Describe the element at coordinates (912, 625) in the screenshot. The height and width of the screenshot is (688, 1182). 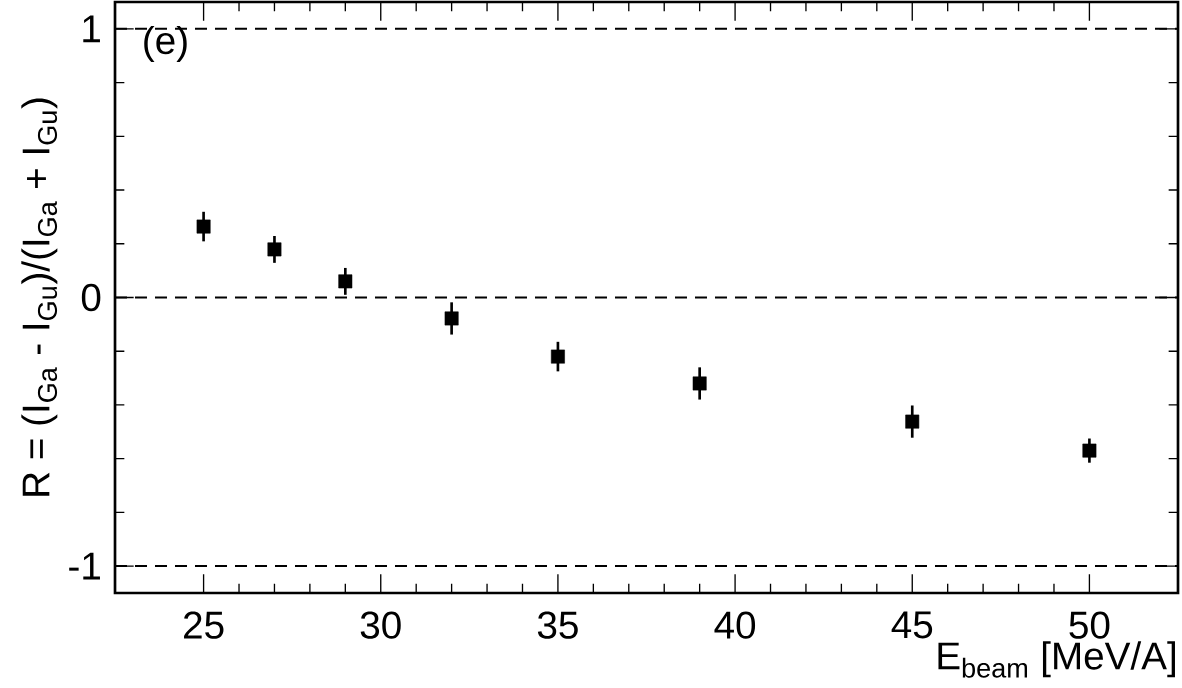
I see `x-tick-label: 45` at that location.